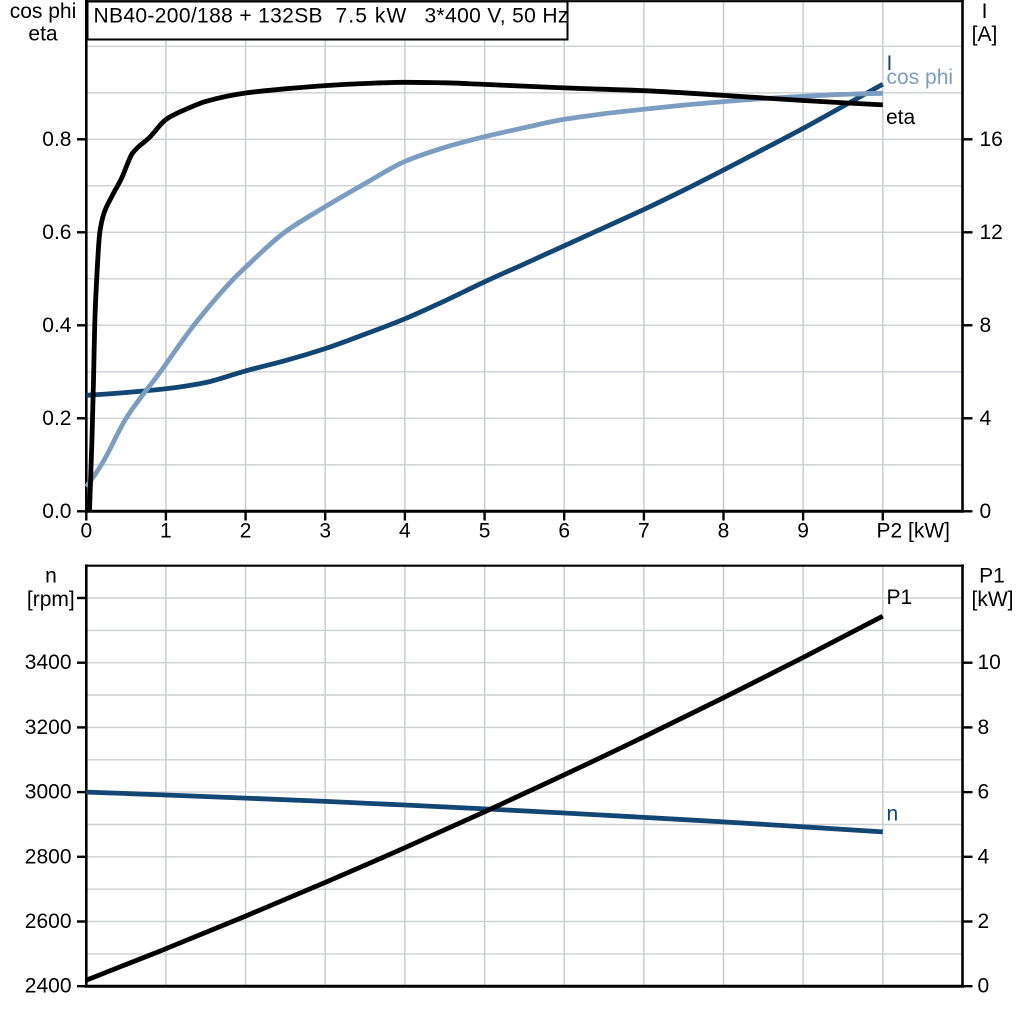 This screenshot has height=1029, width=1024. Describe the element at coordinates (56, 232) in the screenshot. I see `svg-text: 0.6` at that location.